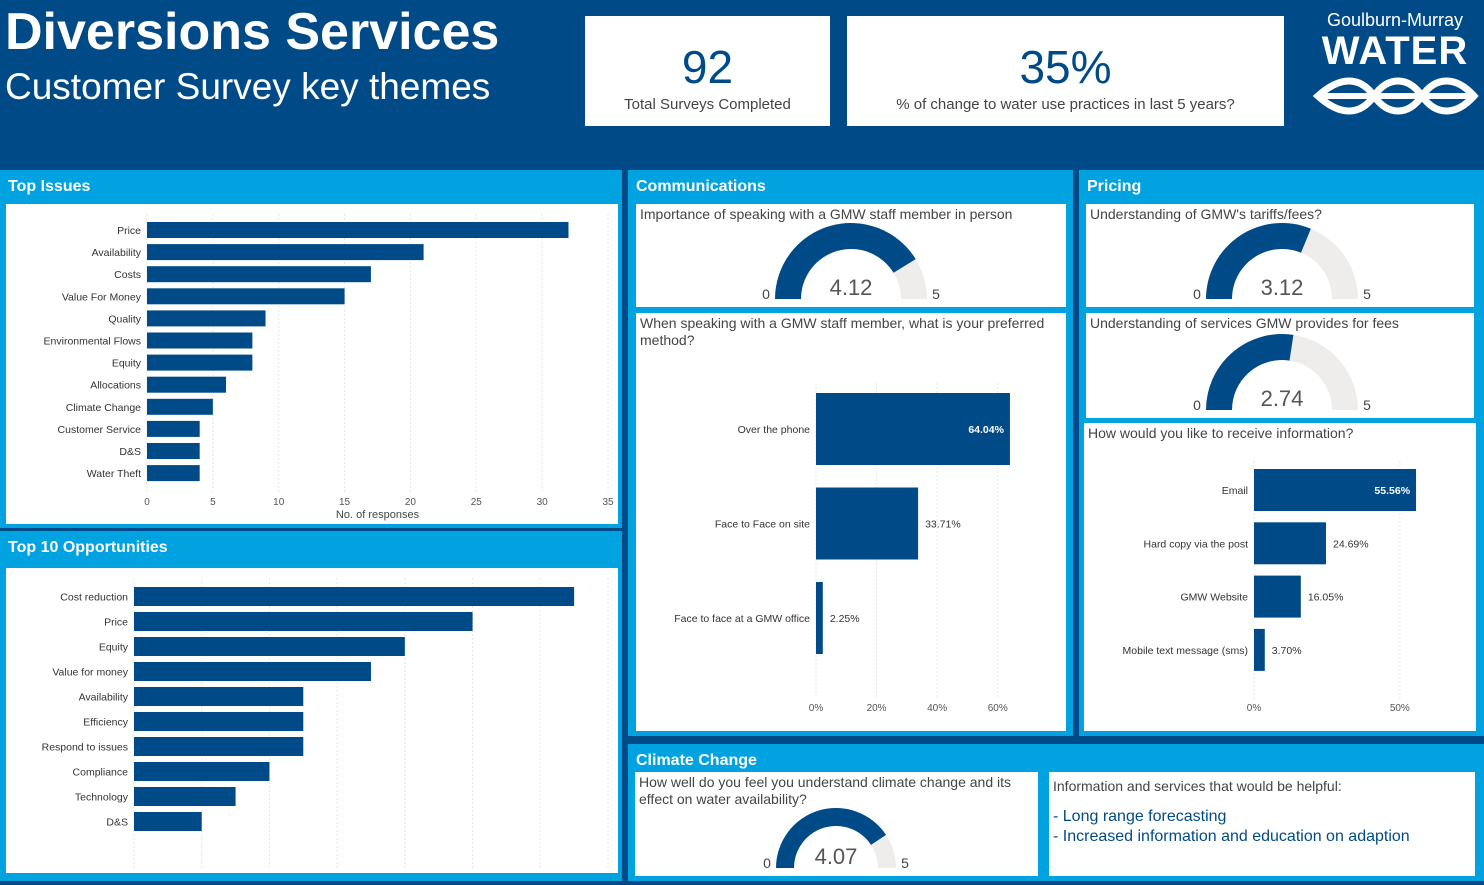 This screenshot has width=1484, height=885. What do you see at coordinates (998, 708) in the screenshot?
I see `x-tick-label: 60%` at bounding box center [998, 708].